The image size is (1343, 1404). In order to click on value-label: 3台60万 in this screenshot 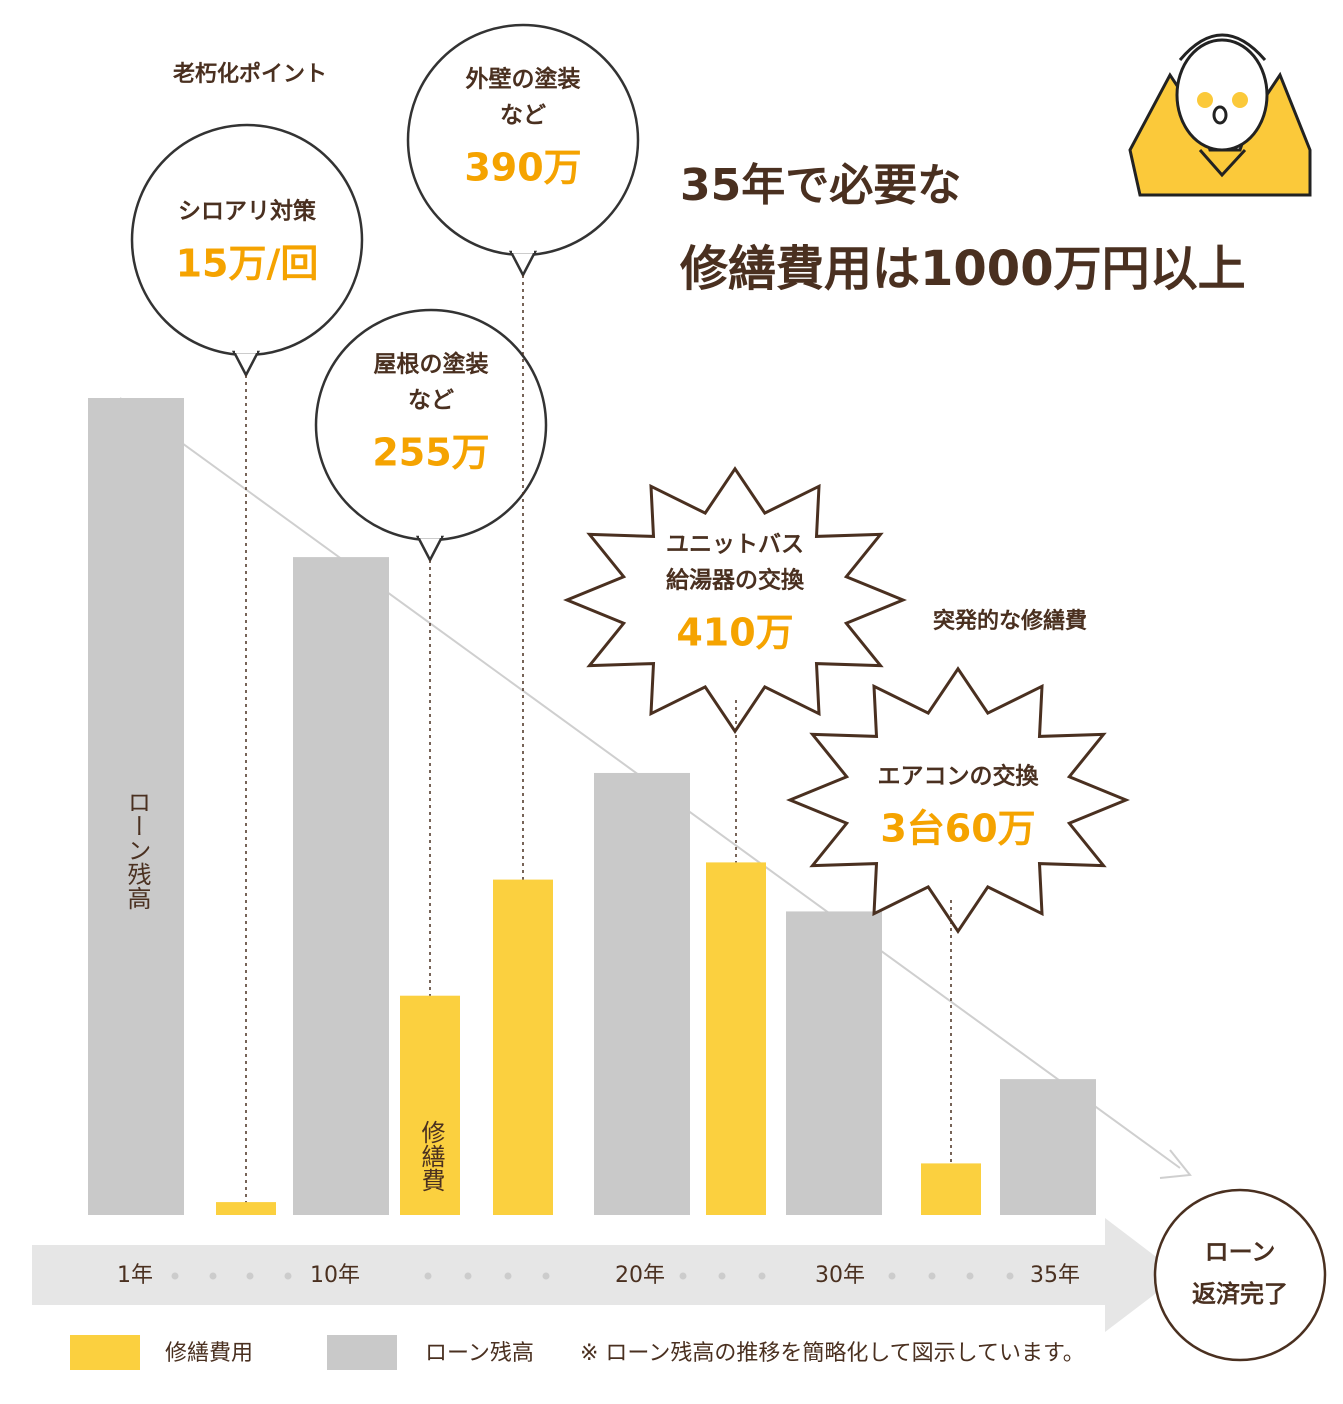, I will do `click(957, 829)`.